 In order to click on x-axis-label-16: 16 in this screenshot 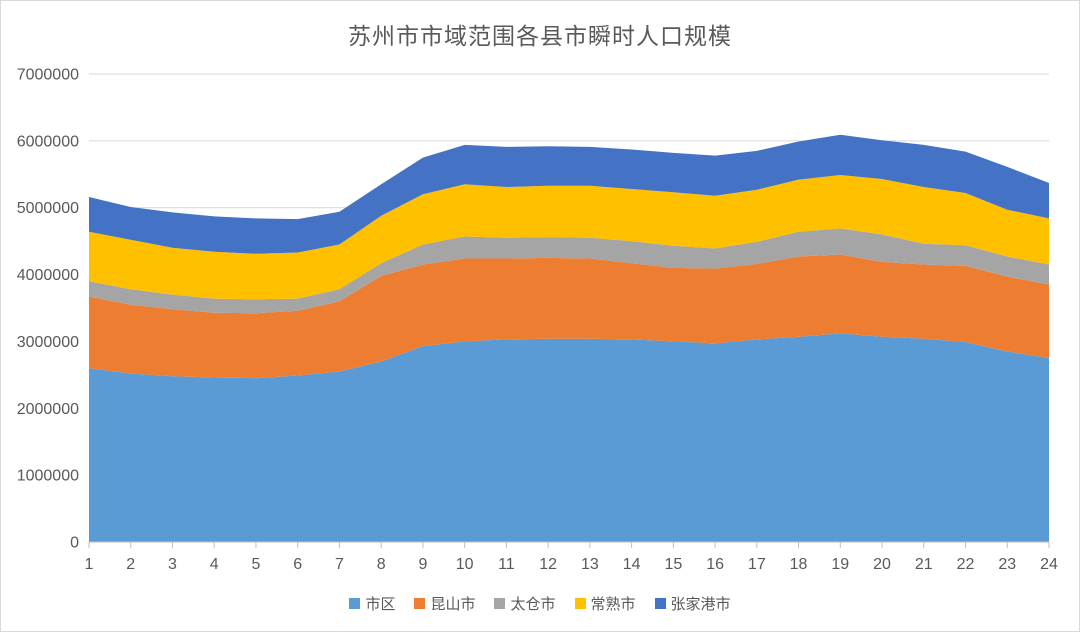, I will do `click(715, 564)`.